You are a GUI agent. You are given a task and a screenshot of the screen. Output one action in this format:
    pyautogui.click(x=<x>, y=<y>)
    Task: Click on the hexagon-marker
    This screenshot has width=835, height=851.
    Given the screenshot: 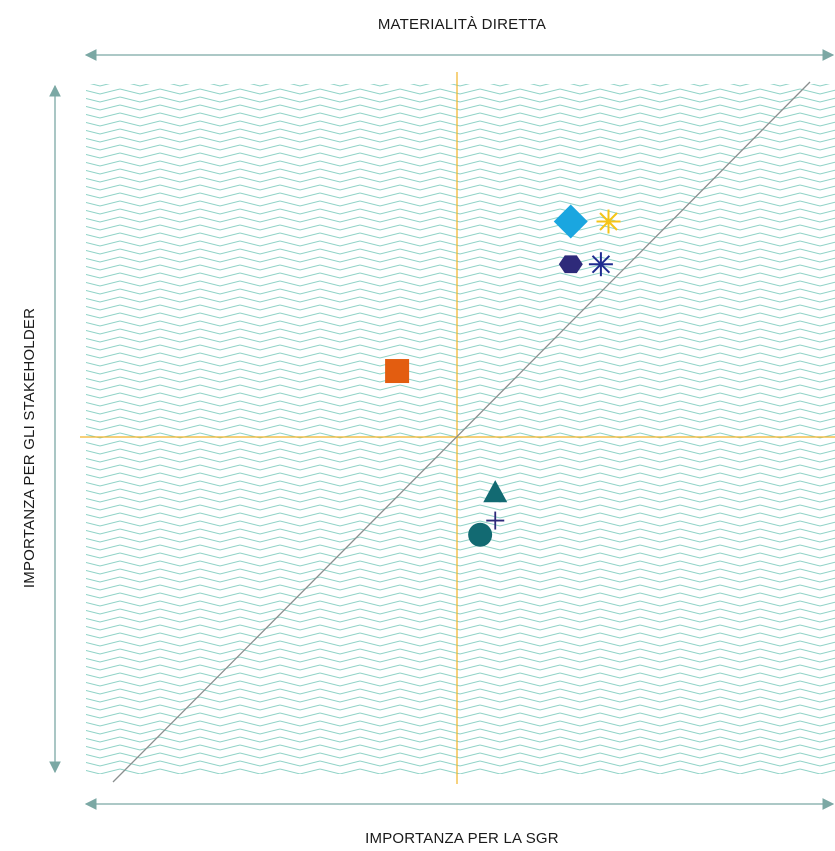 What is the action you would take?
    pyautogui.click(x=570, y=264)
    